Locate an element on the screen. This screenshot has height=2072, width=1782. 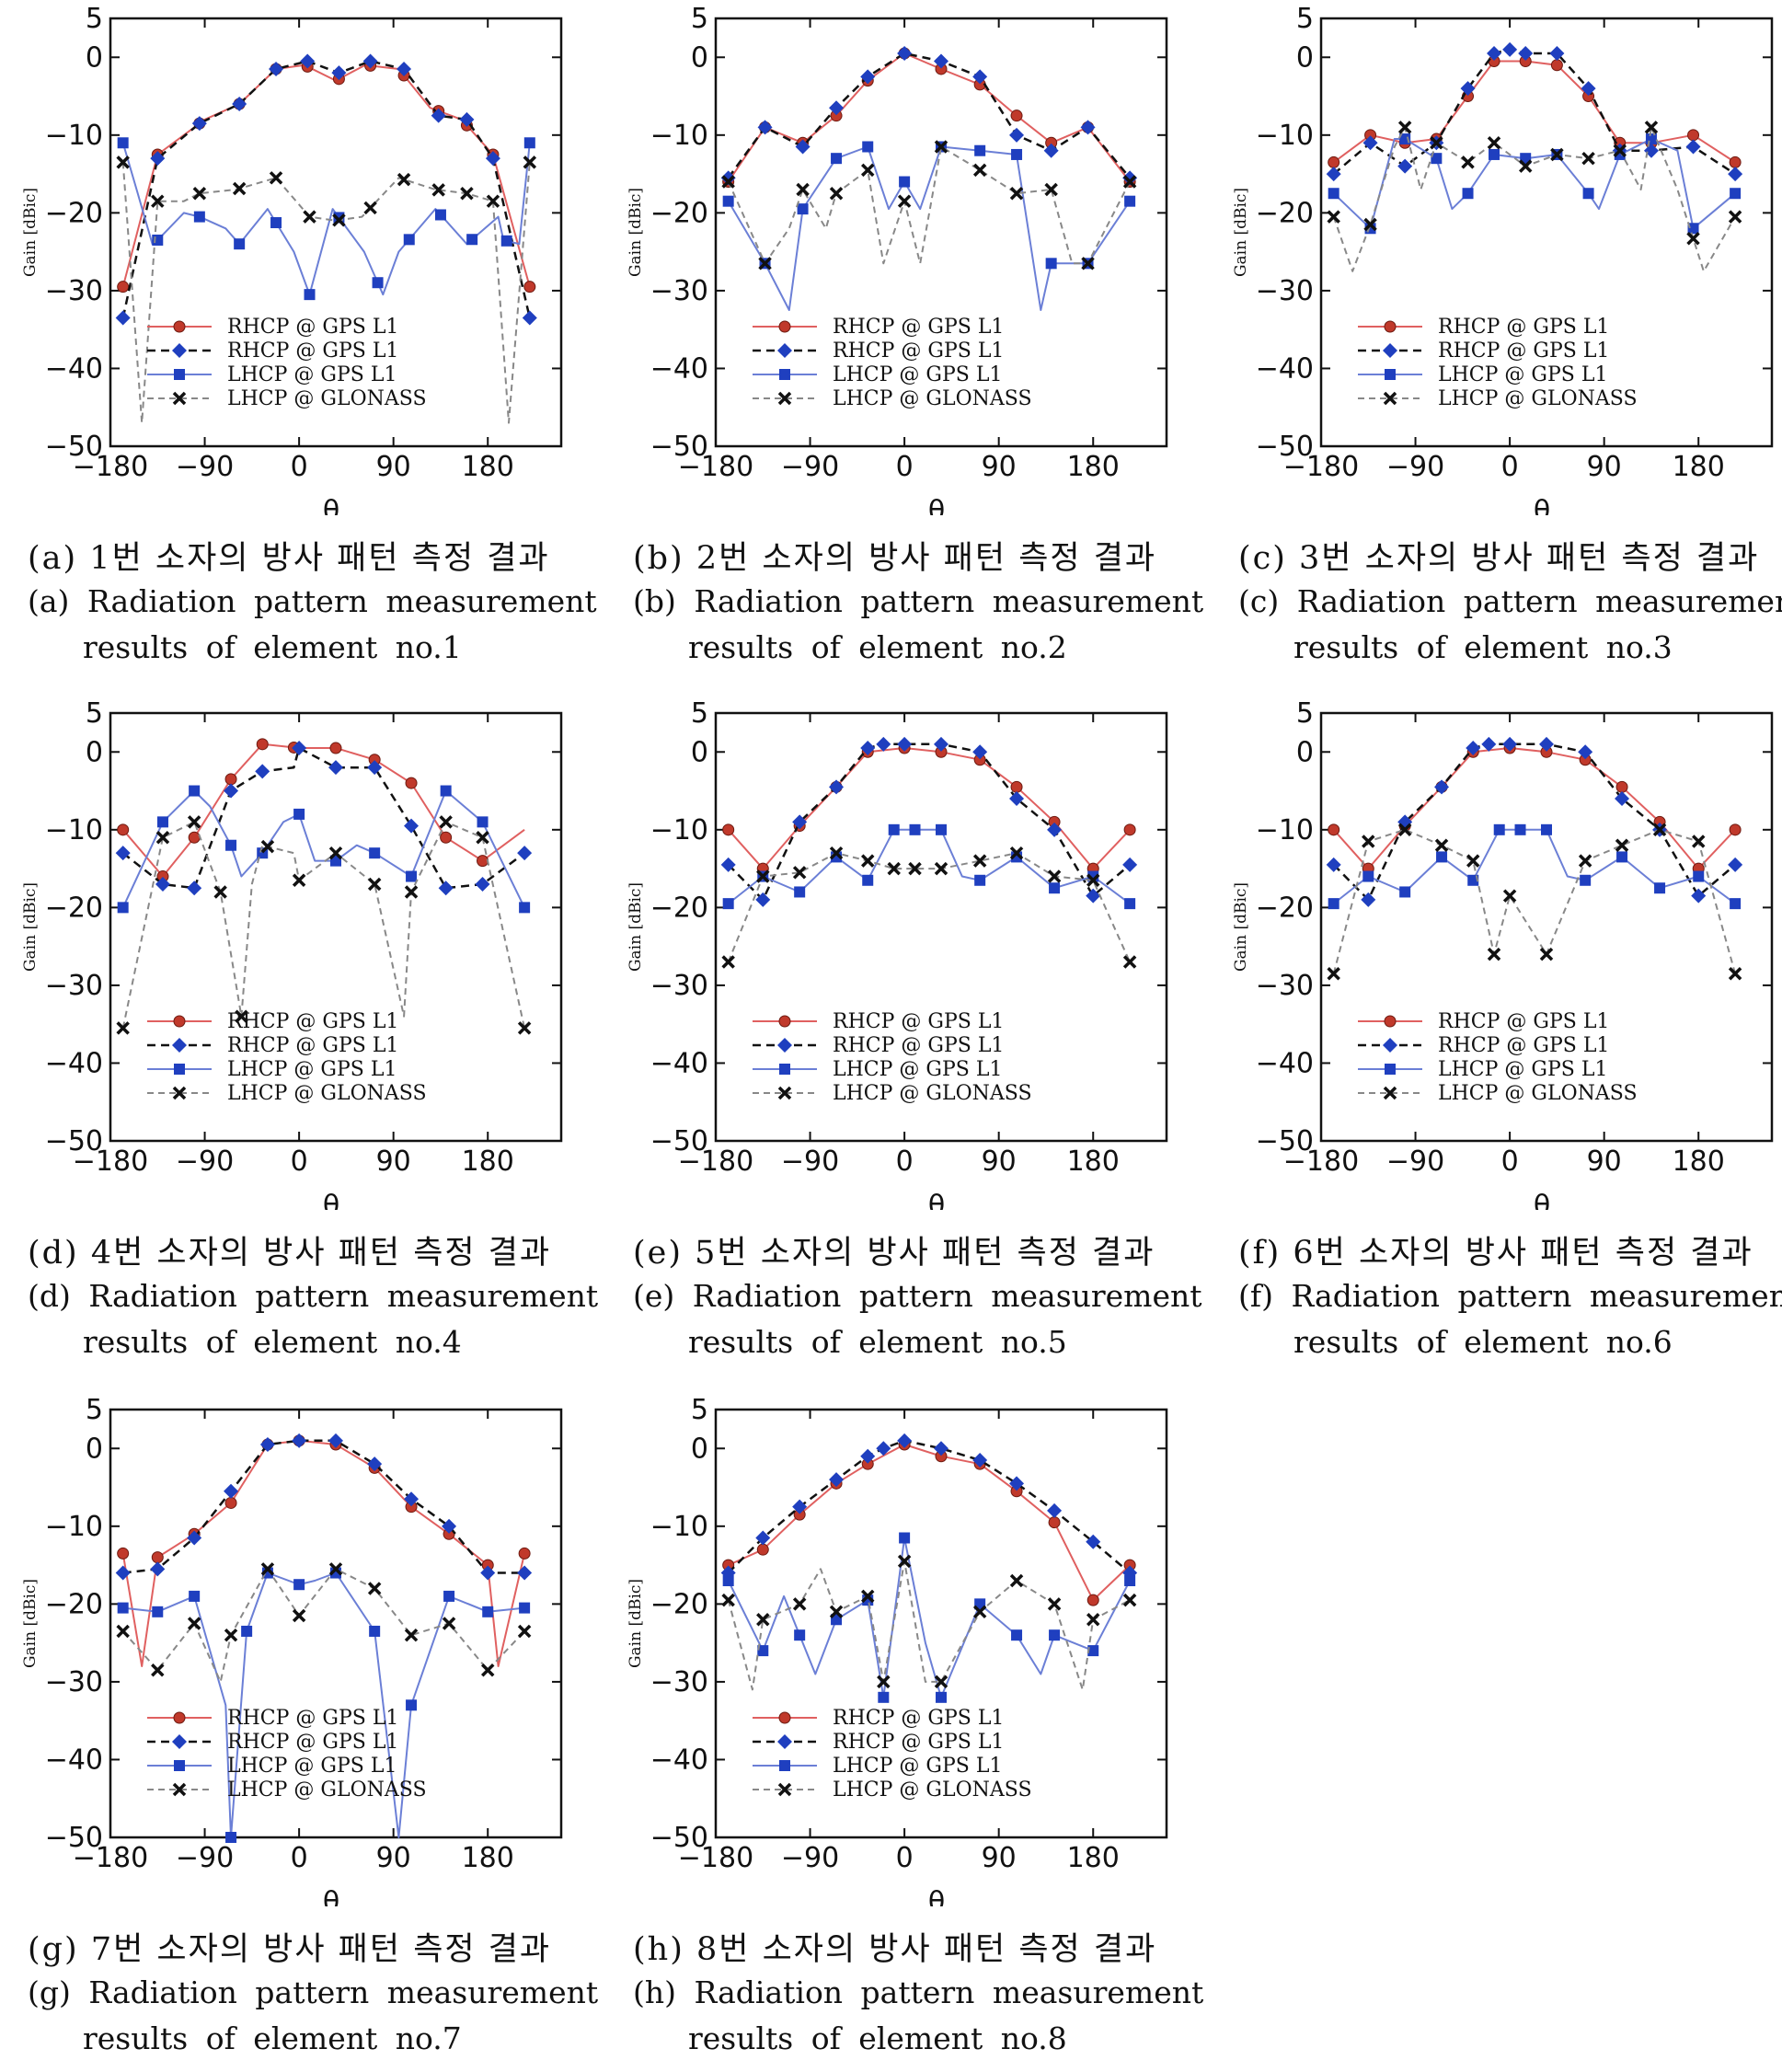
caption-english-line2: results of element no.6 is located at coordinates (1483, 1342).